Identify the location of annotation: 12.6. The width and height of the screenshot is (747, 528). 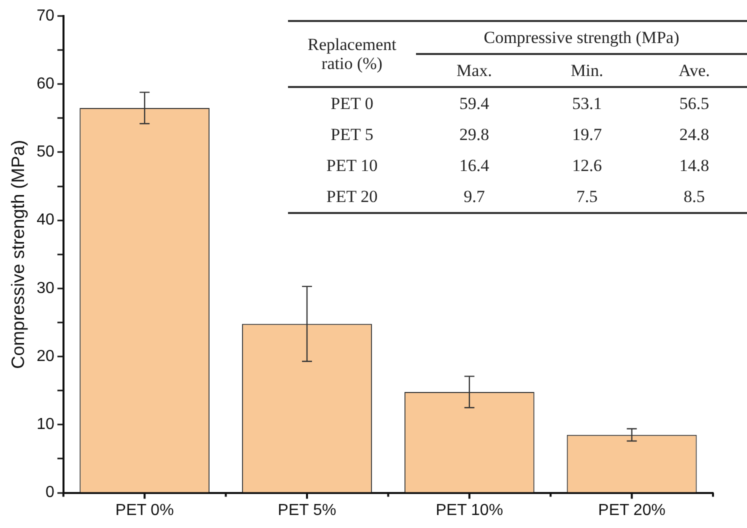
(587, 166).